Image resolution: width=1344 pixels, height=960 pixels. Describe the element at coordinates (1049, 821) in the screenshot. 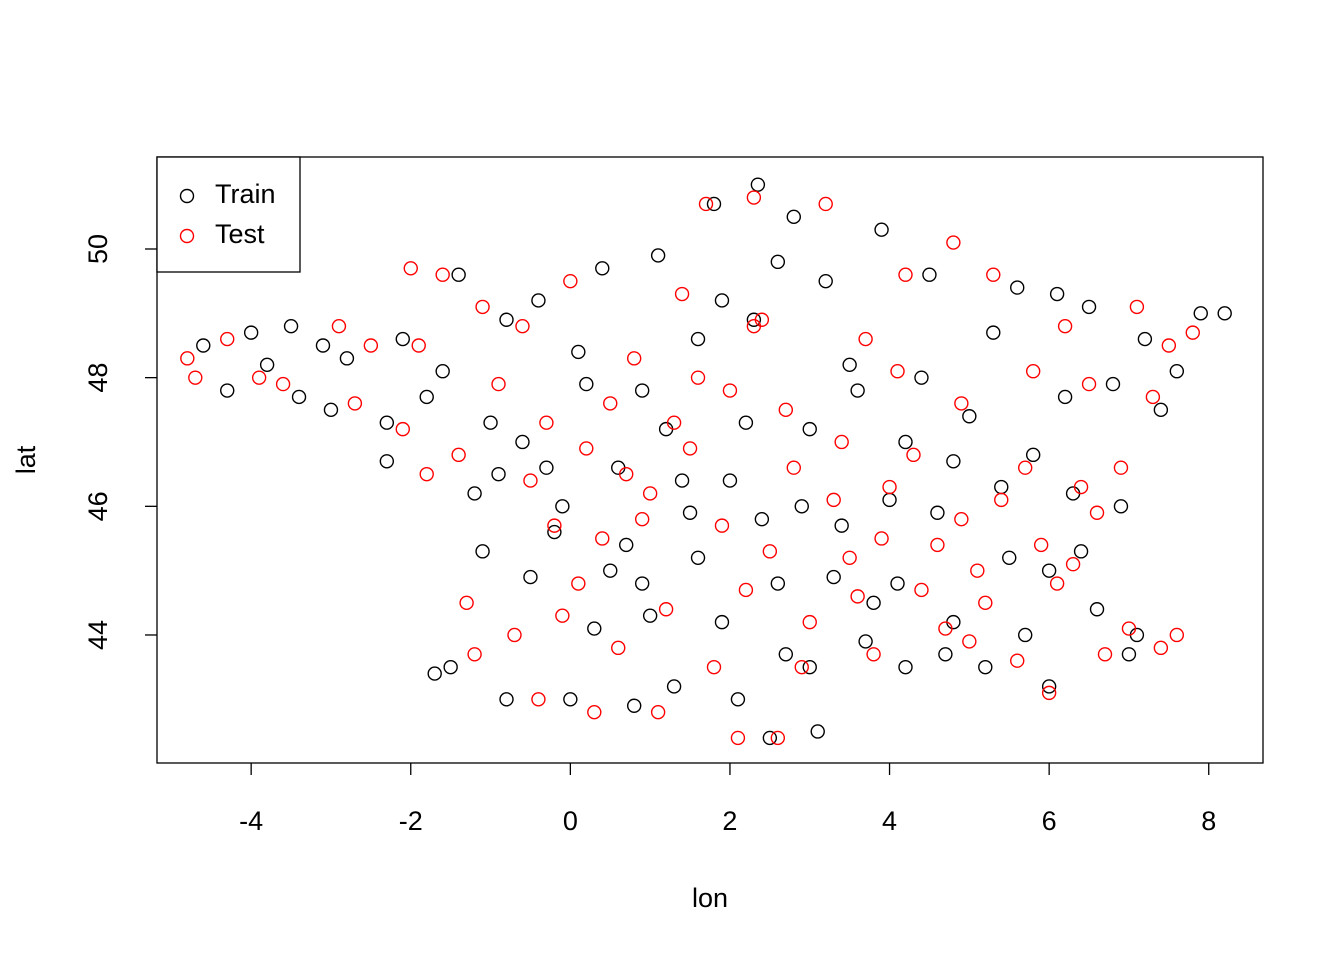

I see `x-tick-label: 6` at that location.